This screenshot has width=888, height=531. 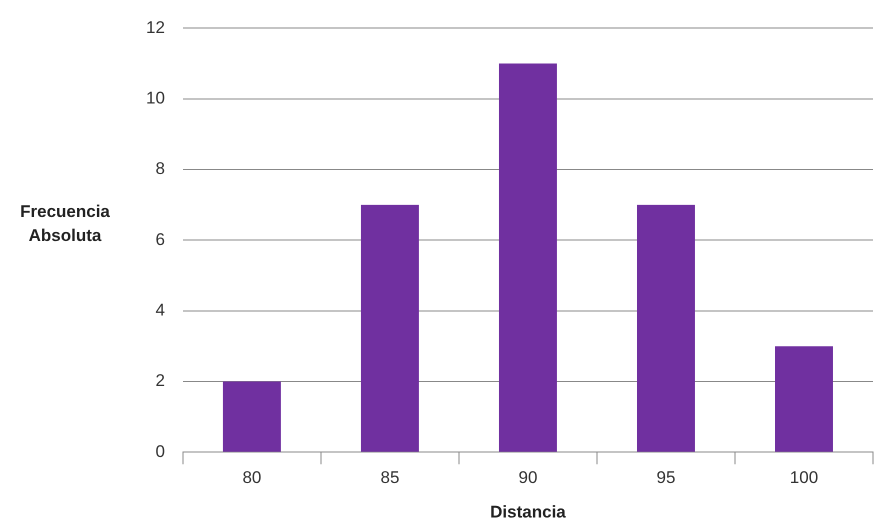 What do you see at coordinates (155, 27) in the screenshot?
I see `y-tick-label: 12` at bounding box center [155, 27].